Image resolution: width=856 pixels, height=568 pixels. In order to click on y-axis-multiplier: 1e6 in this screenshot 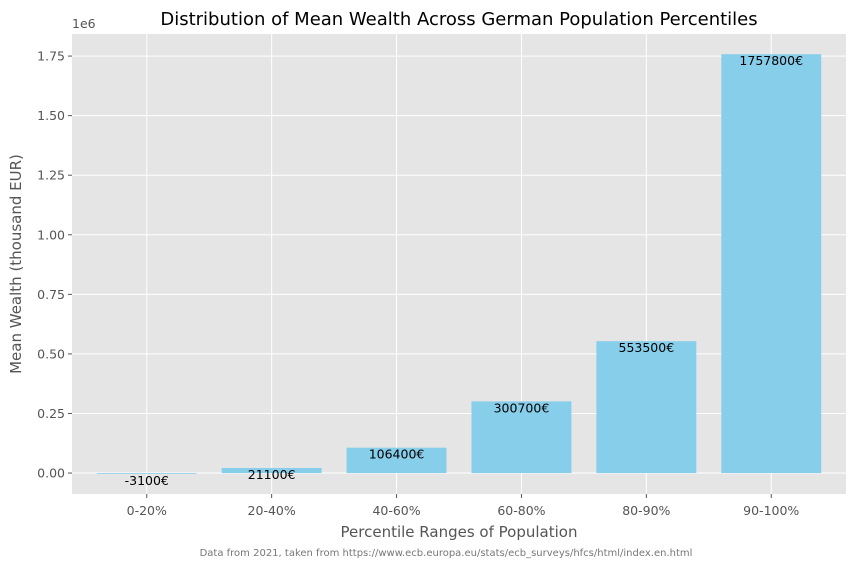, I will do `click(84, 23)`.